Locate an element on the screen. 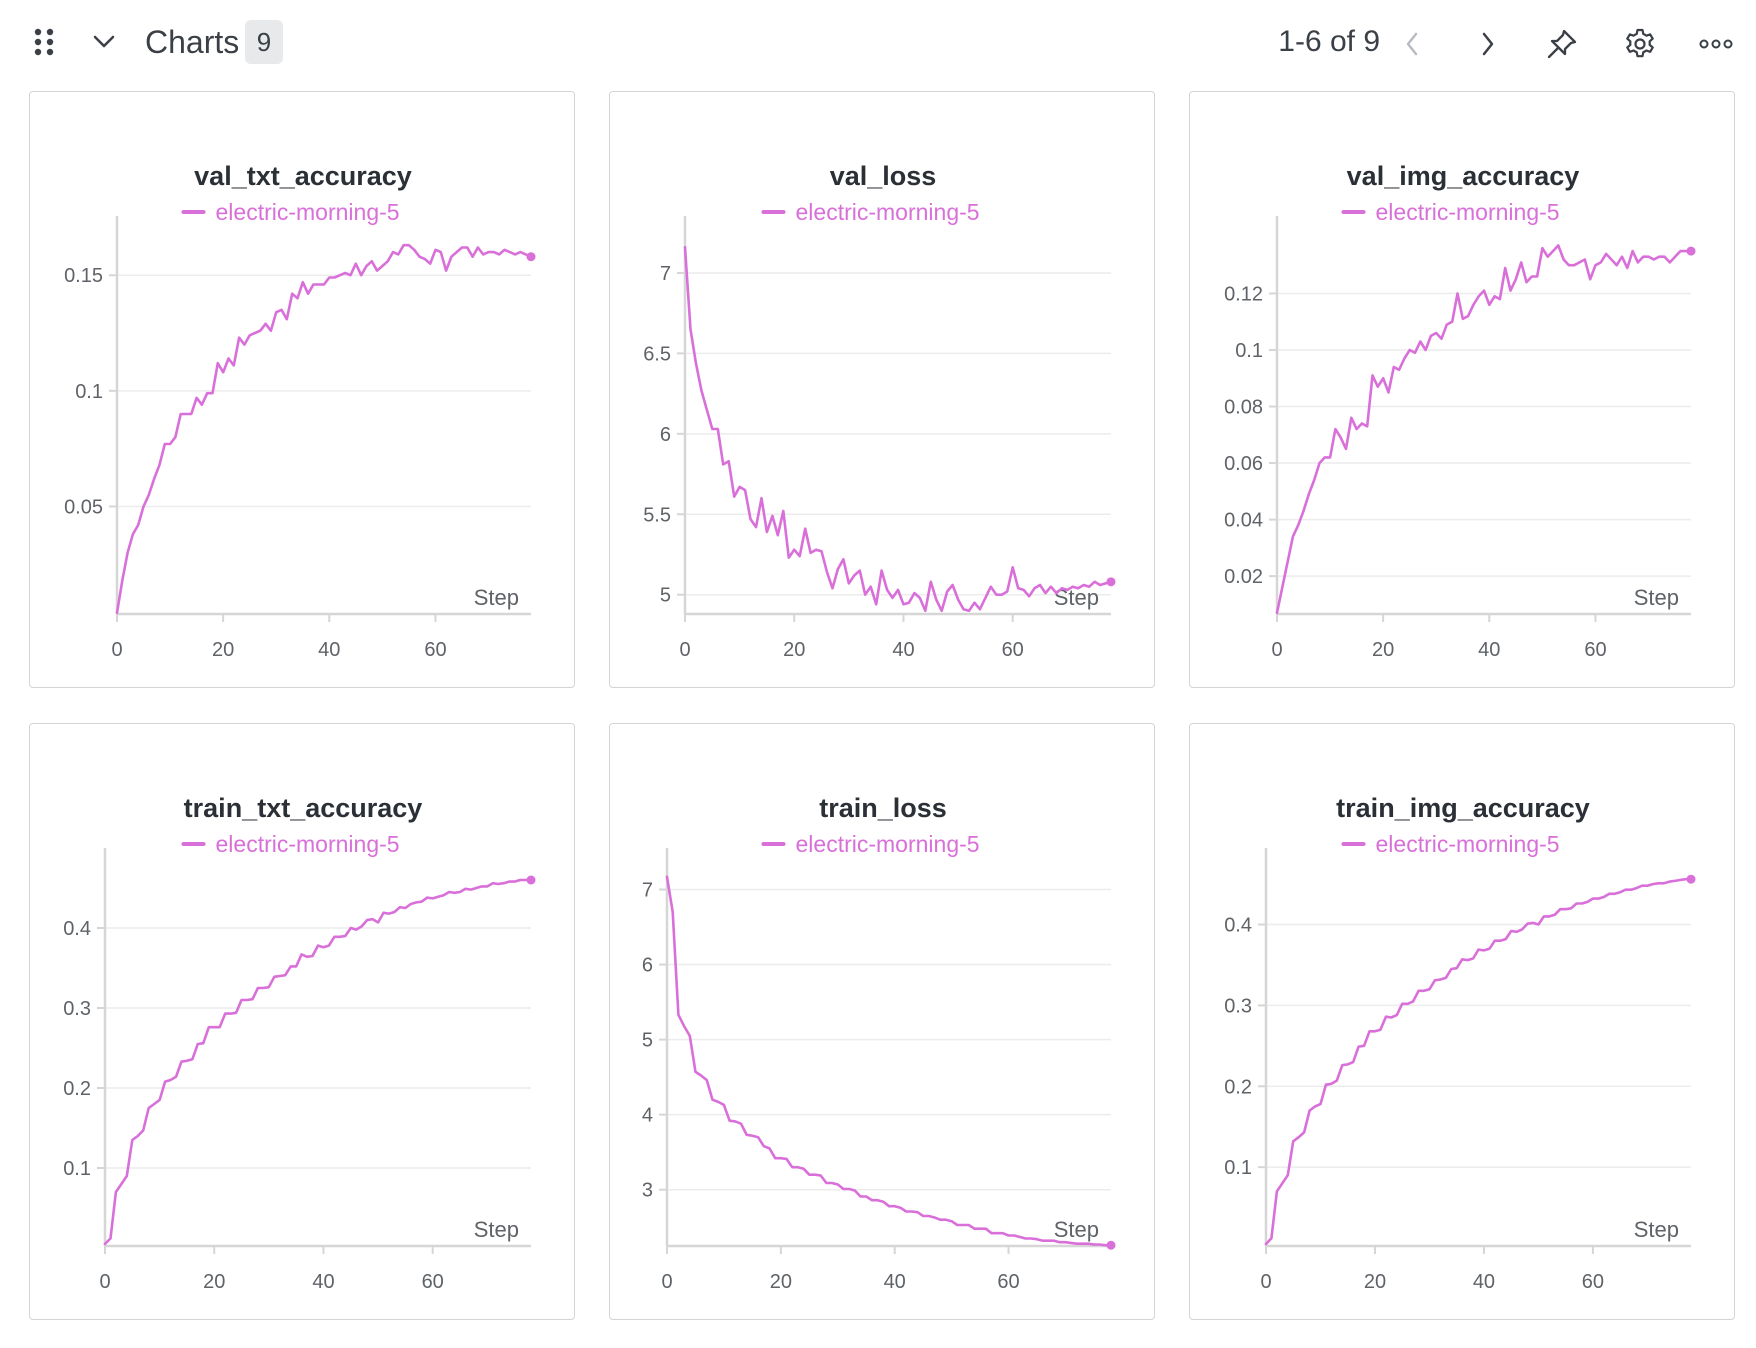  y-tick-label: 6 is located at coordinates (647, 966).